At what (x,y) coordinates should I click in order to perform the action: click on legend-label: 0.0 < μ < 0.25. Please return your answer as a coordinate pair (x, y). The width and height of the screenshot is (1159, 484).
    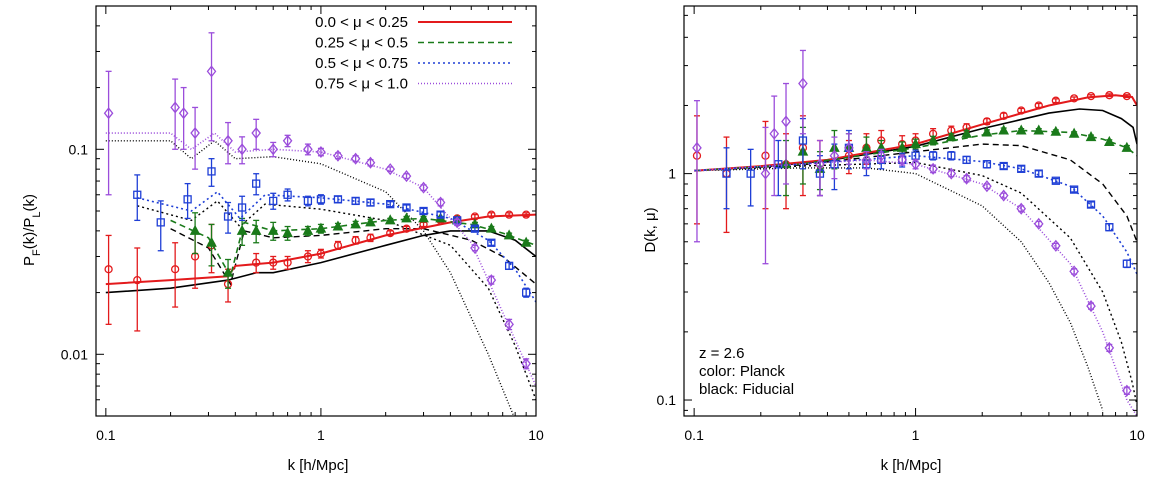
    Looking at the image, I should click on (361, 22).